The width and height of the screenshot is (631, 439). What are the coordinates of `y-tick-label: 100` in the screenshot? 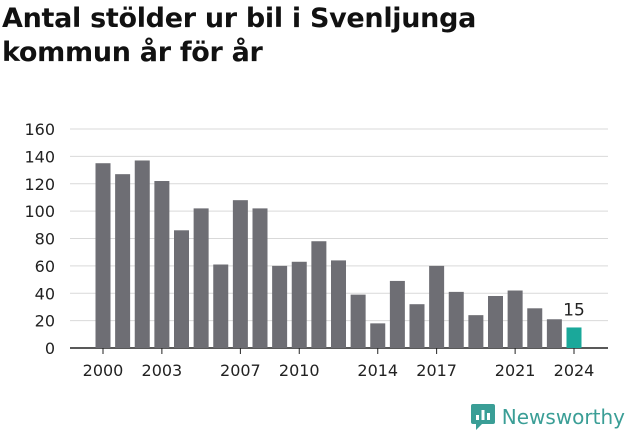 It's located at (39, 211).